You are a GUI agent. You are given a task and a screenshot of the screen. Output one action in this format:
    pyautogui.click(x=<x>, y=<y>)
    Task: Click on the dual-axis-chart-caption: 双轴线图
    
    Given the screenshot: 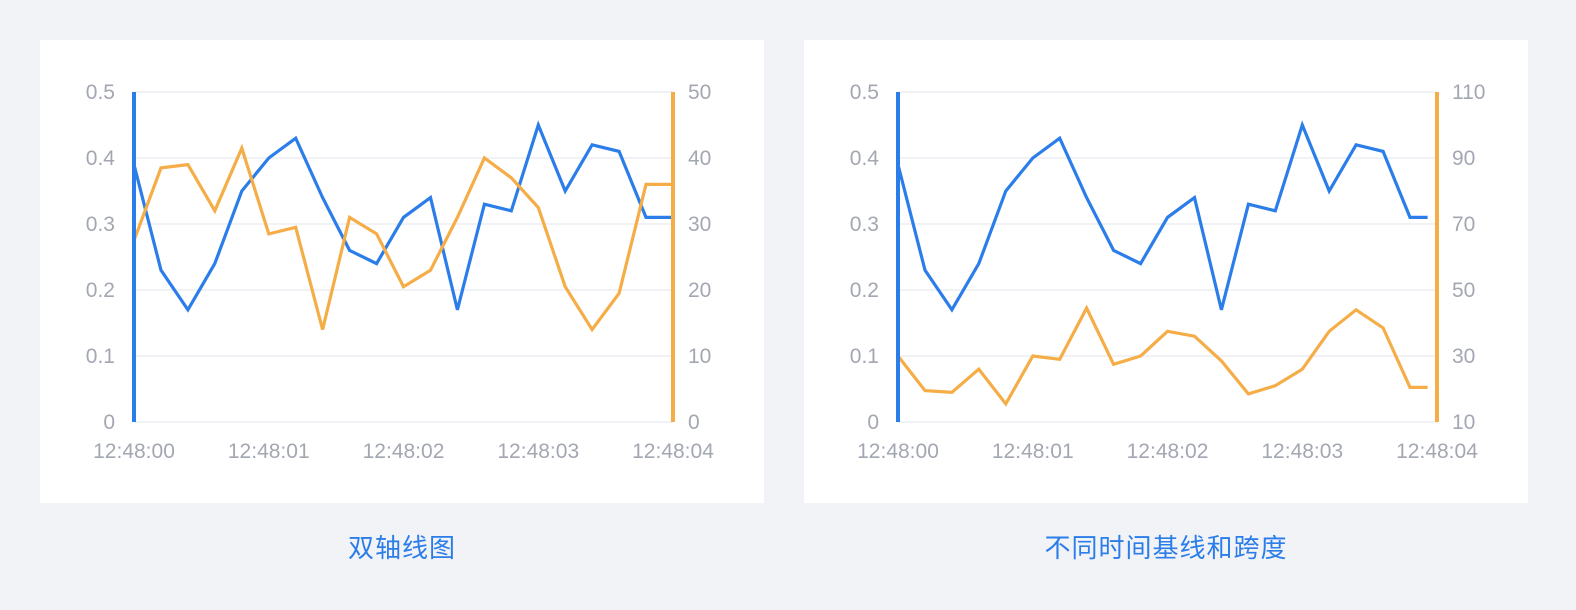 What is the action you would take?
    pyautogui.click(x=401, y=548)
    